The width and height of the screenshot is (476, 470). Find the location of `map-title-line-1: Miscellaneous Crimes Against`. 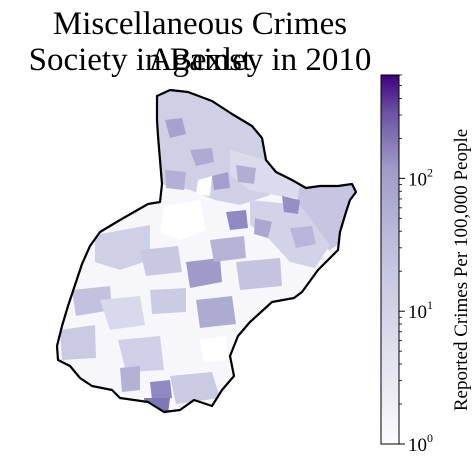

map-title-line-1: Miscellaneous Crimes Against is located at coordinates (200, 42).